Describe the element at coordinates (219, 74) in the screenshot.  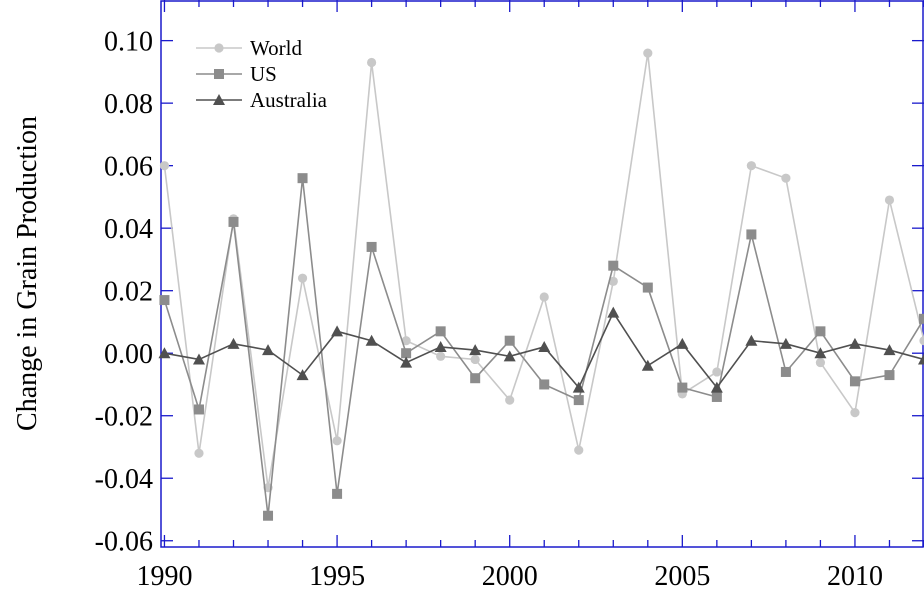
I see `legend-marker-us` at that location.